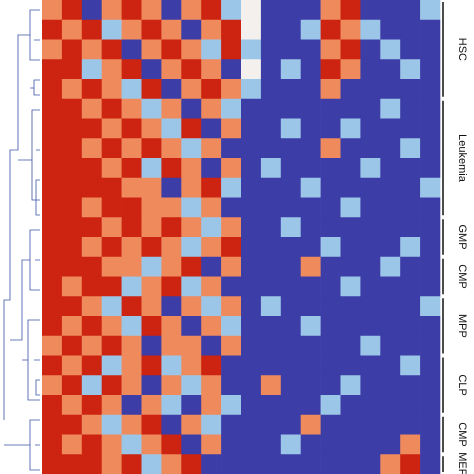 The image size is (474, 474). I want to click on group-labels: HSC Leukemia GMP CMP MPP CLP CMP MEP, so click(455, 238).